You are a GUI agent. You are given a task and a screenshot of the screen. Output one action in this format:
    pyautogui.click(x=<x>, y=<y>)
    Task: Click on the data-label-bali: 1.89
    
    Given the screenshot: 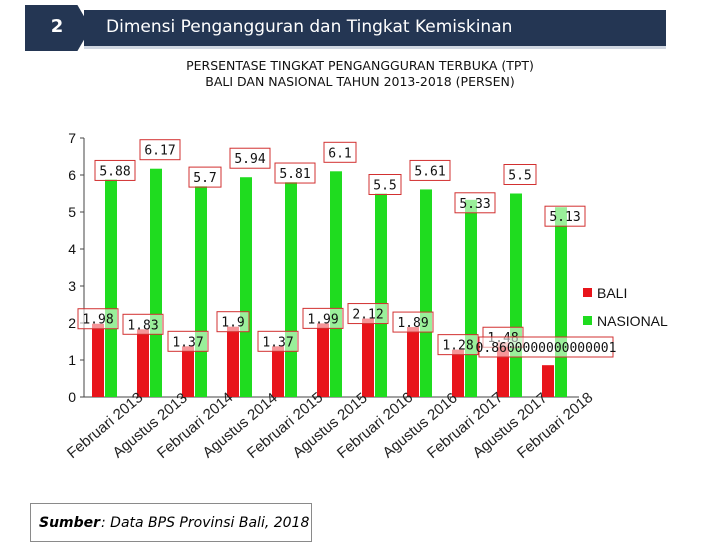 What is the action you would take?
    pyautogui.click(x=412, y=323)
    